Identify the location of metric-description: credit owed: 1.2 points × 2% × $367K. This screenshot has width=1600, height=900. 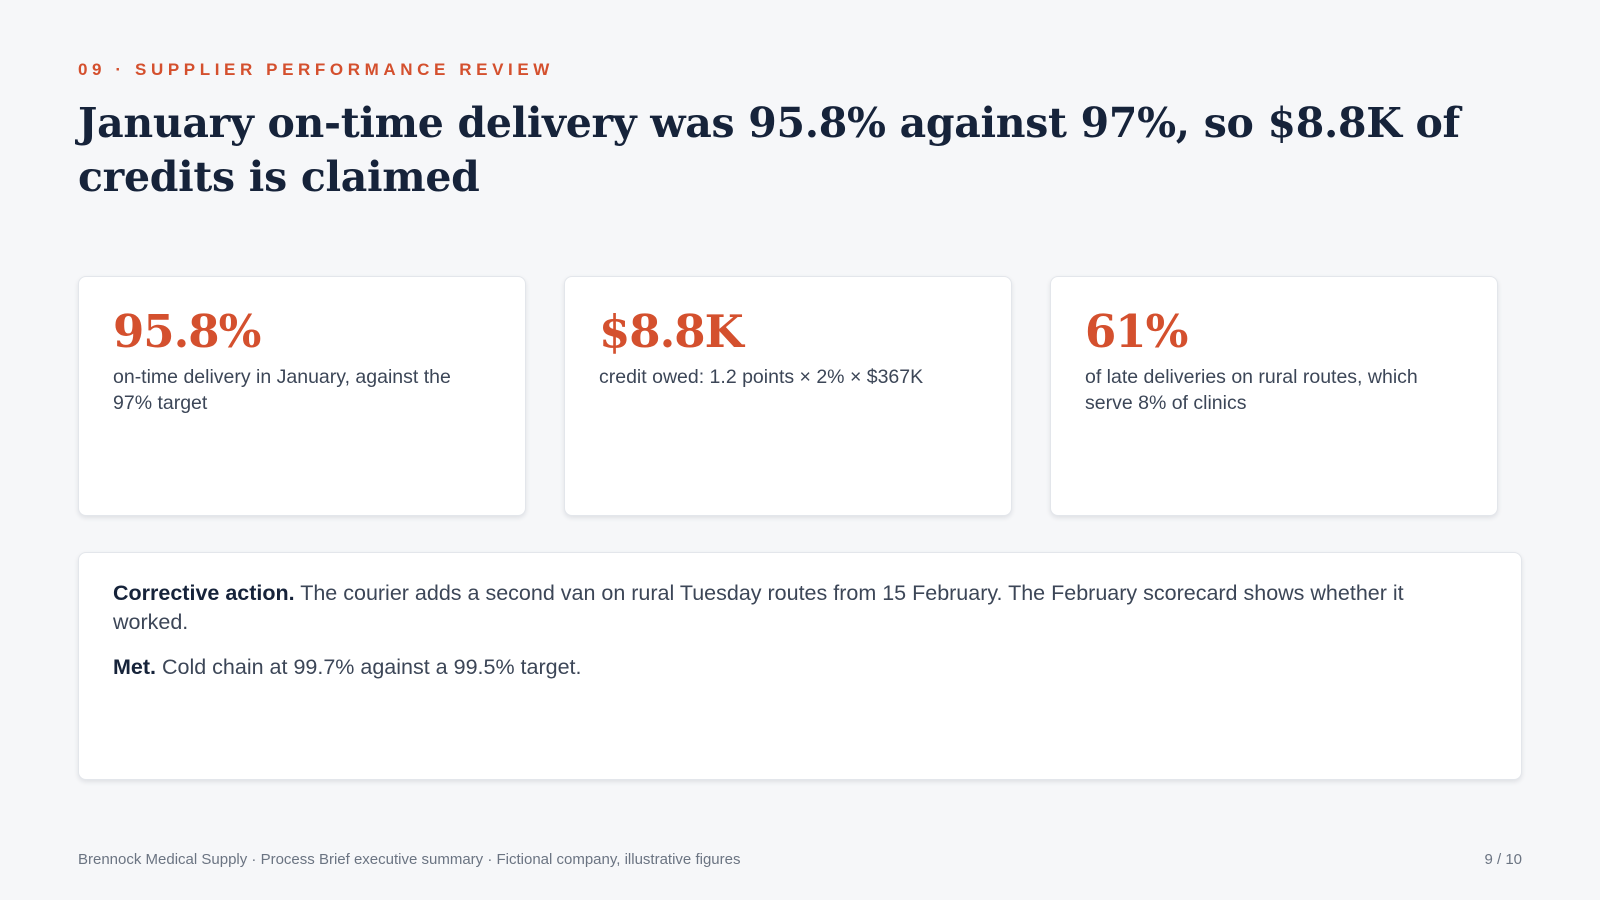
(761, 377).